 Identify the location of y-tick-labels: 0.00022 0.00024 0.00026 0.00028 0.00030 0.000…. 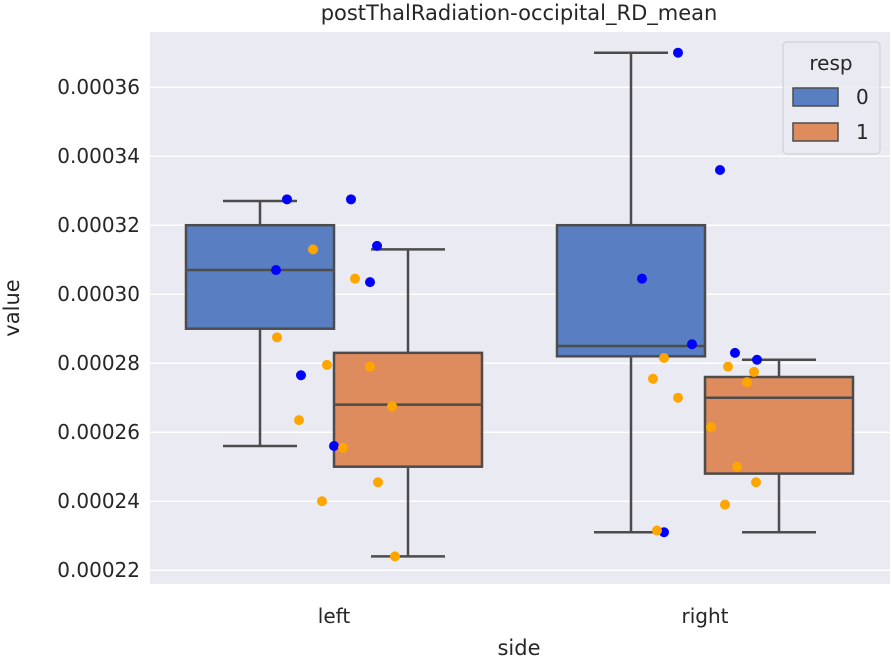
(98, 328).